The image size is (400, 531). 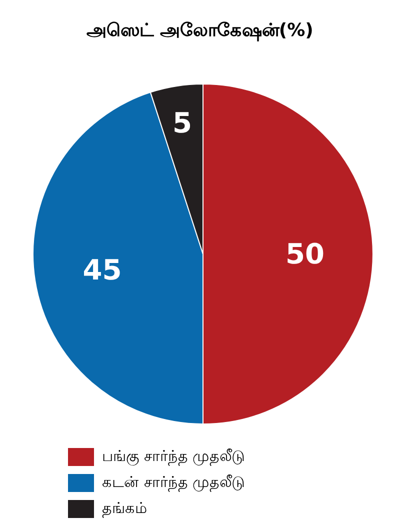 I want to click on legend-label: கடன் சார்ந்த முதலீடு, so click(x=173, y=483).